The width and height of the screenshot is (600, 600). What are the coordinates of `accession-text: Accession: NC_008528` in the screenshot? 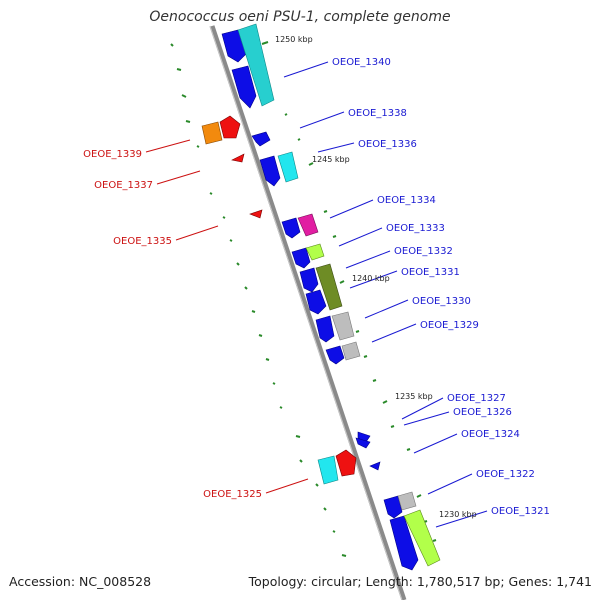 It's located at (80, 581).